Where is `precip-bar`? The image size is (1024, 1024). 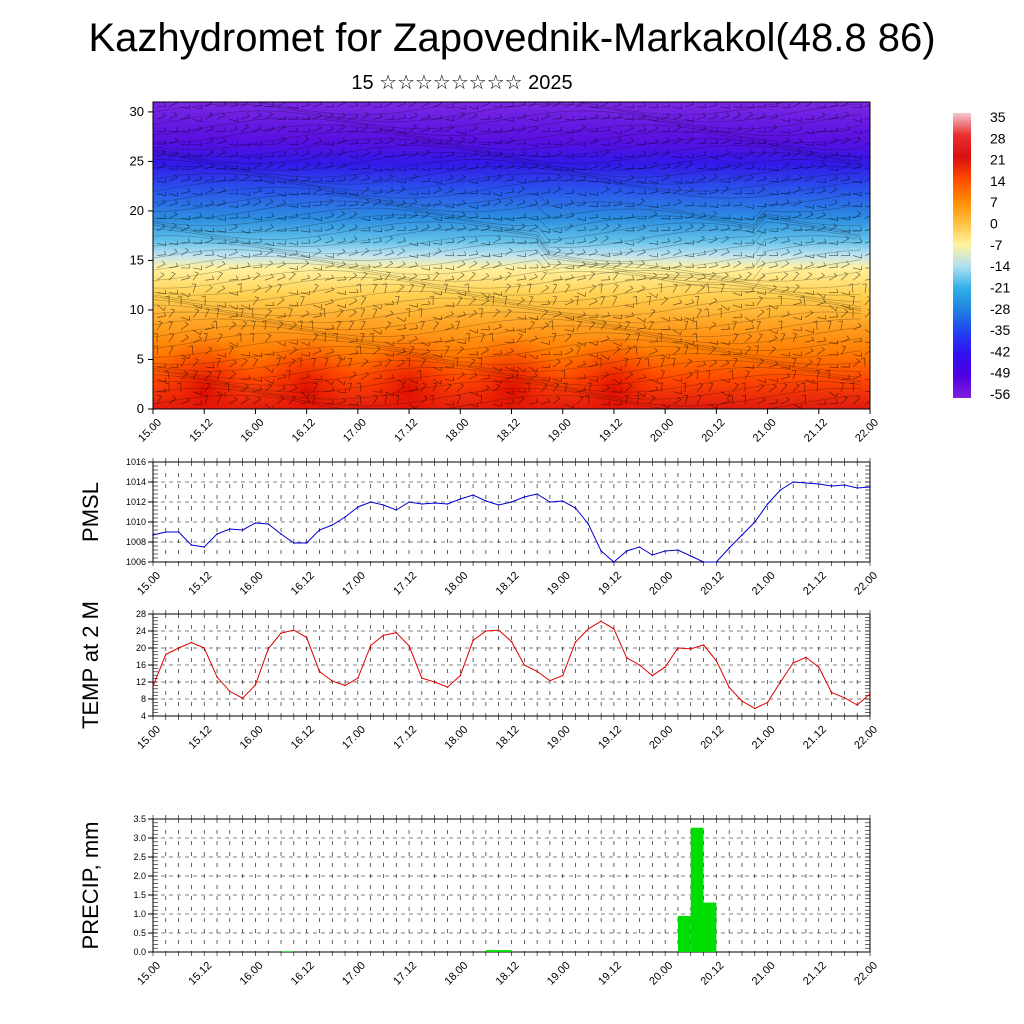 precip-bar is located at coordinates (684, 933).